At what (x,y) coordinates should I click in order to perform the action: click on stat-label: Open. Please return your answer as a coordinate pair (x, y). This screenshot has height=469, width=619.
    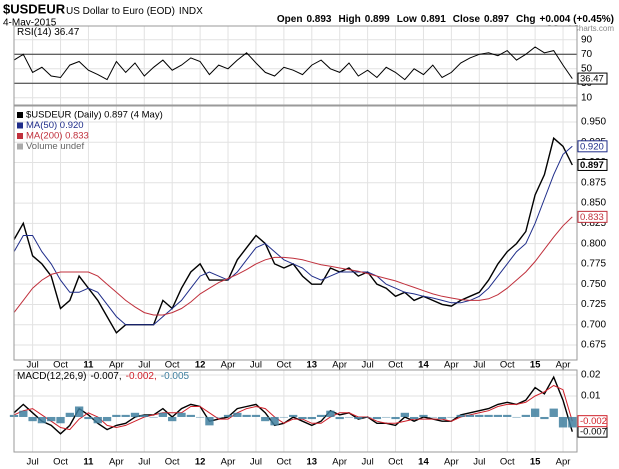
    Looking at the image, I should click on (290, 19).